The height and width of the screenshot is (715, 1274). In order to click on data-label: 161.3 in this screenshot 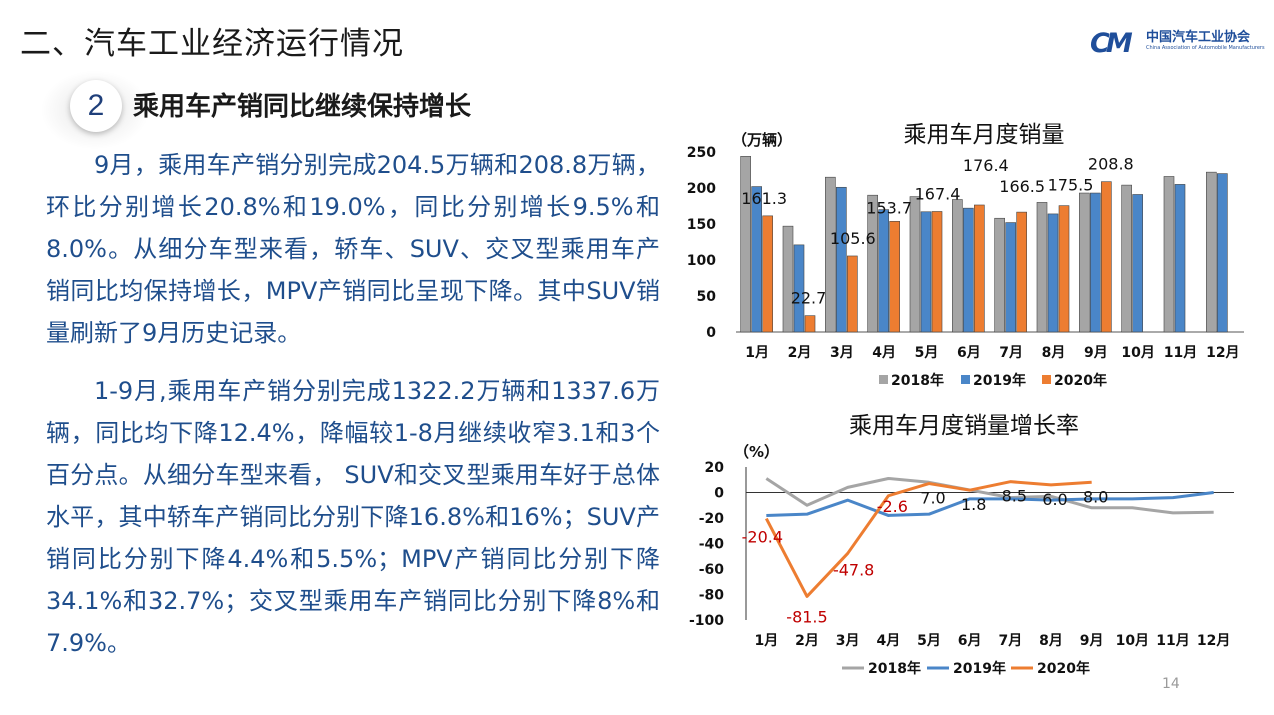, I will do `click(764, 198)`.